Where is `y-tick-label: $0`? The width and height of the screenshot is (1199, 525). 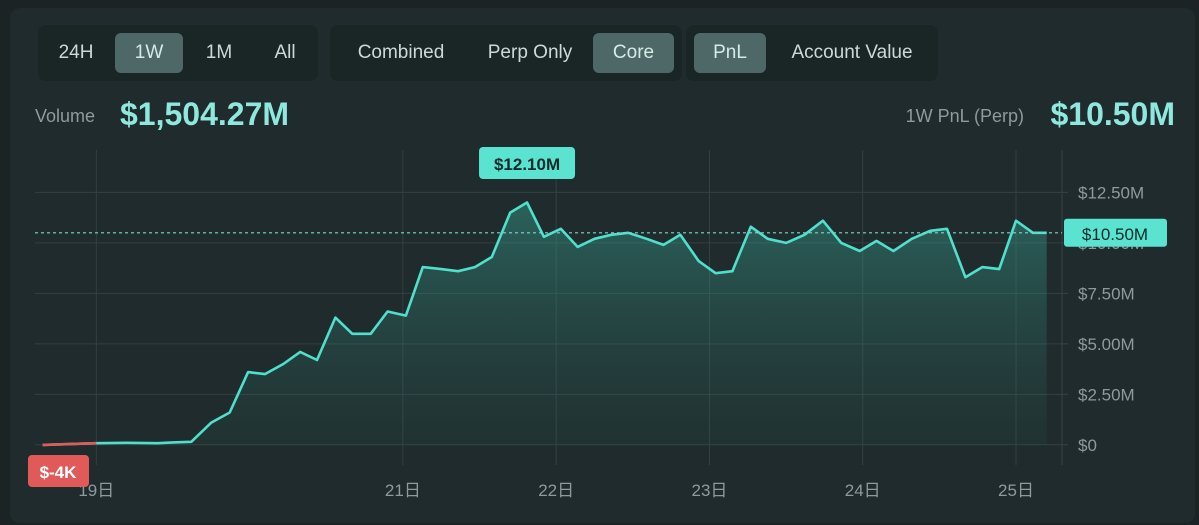 y-tick-label: $0 is located at coordinates (1087, 445).